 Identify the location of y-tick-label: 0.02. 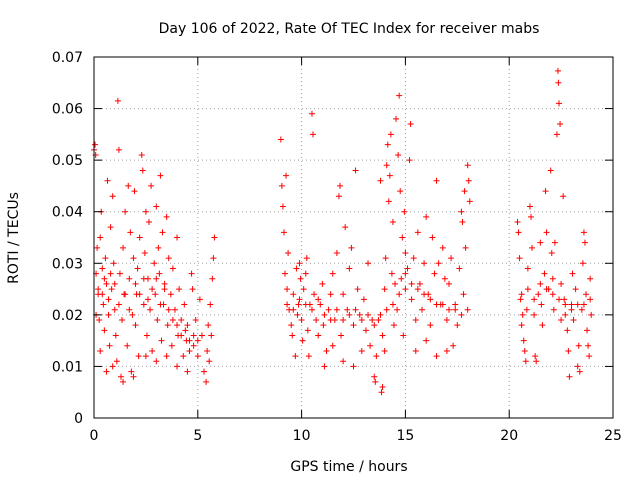
(67, 316).